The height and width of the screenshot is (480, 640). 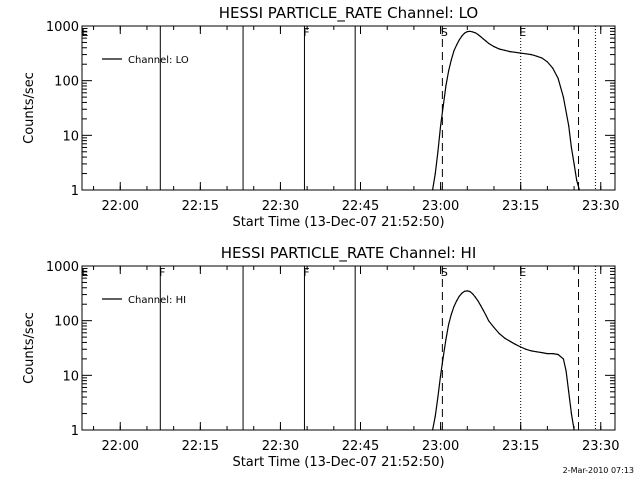 What do you see at coordinates (85, 32) in the screenshot?
I see `chart1-corner-label: E` at bounding box center [85, 32].